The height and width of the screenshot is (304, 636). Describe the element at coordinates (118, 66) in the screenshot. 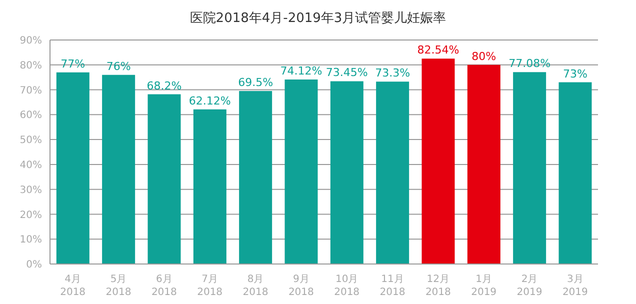

I see `data-label: 76%` at that location.